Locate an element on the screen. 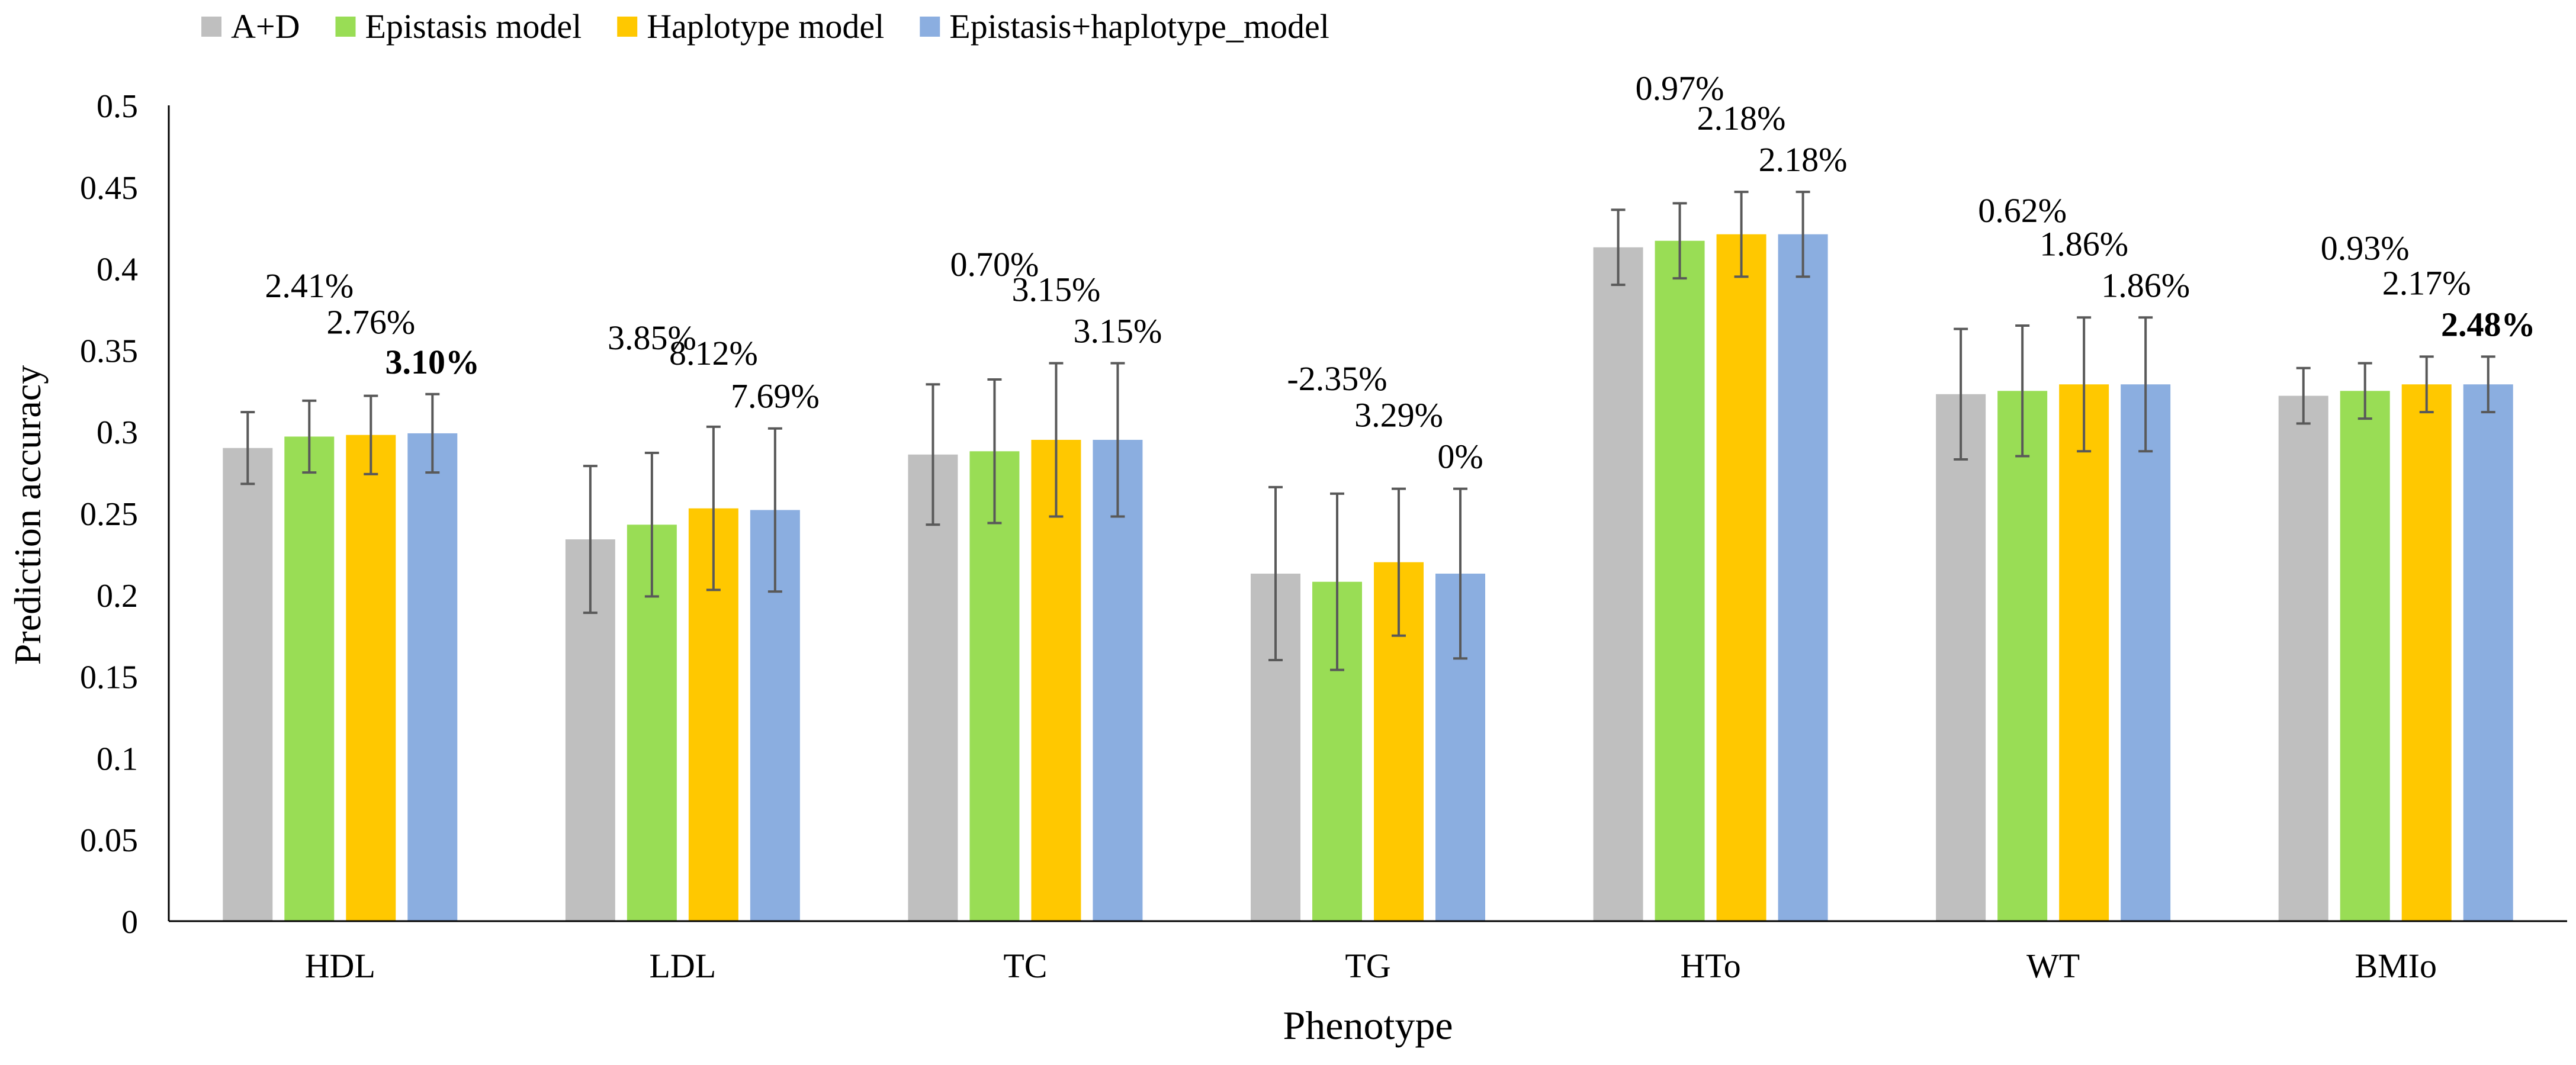 Image resolution: width=2576 pixels, height=1065 pixels. legend-item: Haplotype model is located at coordinates (750, 26).